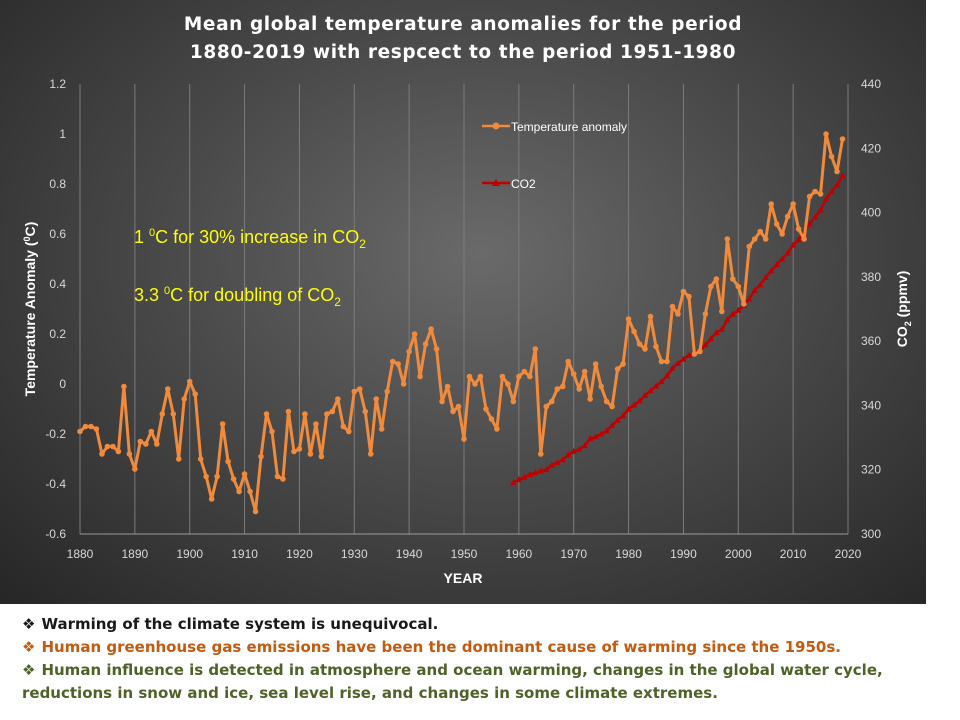 The height and width of the screenshot is (720, 960). What do you see at coordinates (523, 184) in the screenshot?
I see `legend-co2-label: CO2` at bounding box center [523, 184].